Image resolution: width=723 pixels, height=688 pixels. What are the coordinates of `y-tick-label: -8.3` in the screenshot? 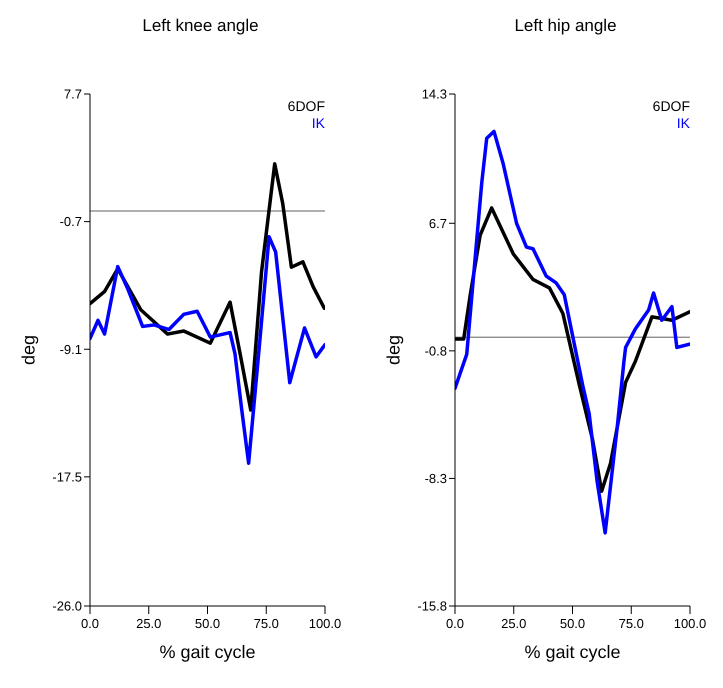 It's located at (435, 478).